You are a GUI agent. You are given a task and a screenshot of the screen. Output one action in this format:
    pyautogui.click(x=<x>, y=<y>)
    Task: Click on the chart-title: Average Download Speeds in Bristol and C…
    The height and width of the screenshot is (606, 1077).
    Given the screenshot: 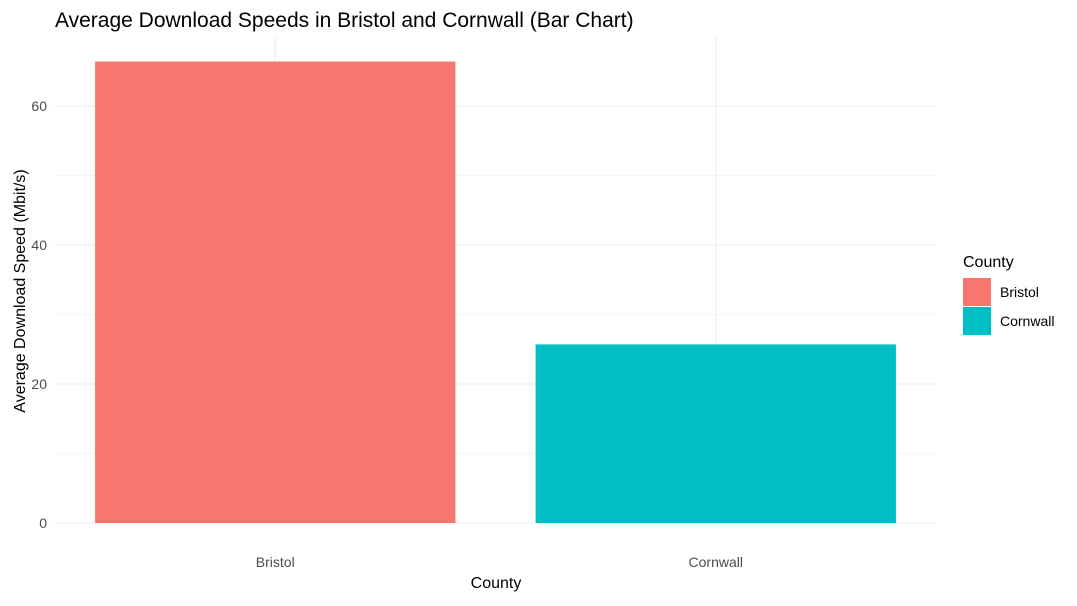 What is the action you would take?
    pyautogui.click(x=344, y=20)
    